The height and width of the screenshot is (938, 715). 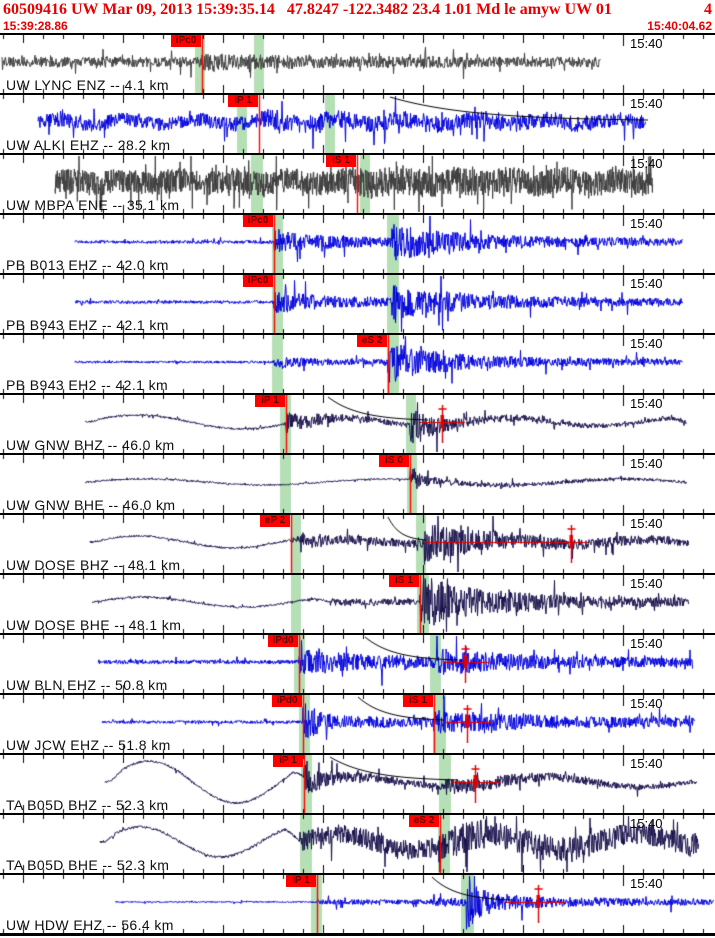 What do you see at coordinates (357, 363) in the screenshot?
I see `trace-panel: eS 2 15:40 PB B943 EH2 -- 42.1 km` at bounding box center [357, 363].